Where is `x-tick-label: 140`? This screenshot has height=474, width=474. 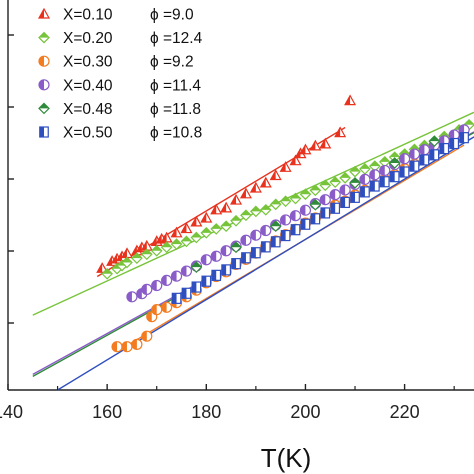
x-tick-label: 140 is located at coordinates (11, 412).